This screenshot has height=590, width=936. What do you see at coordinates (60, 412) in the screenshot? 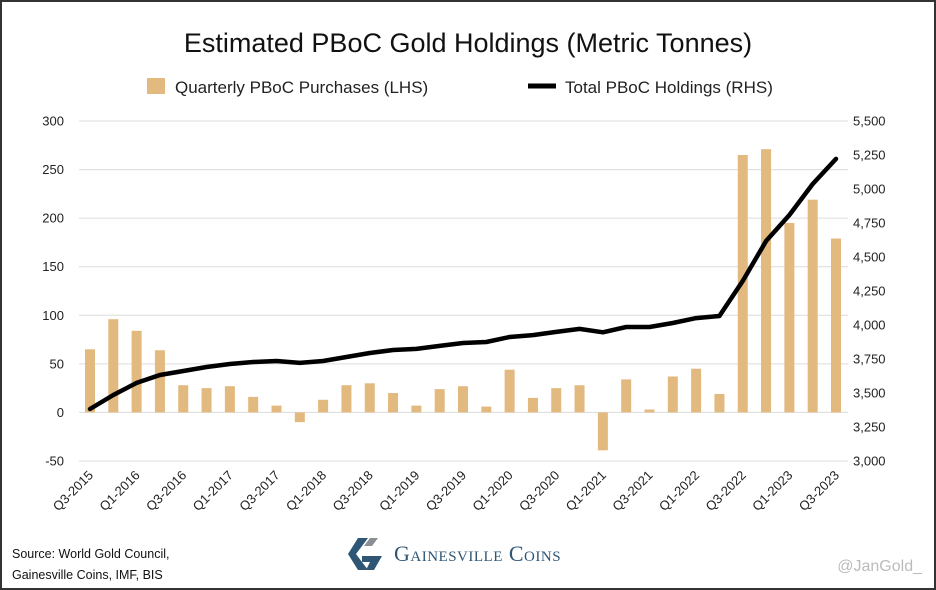
I see `y-left-tick-label: 0` at bounding box center [60, 412].